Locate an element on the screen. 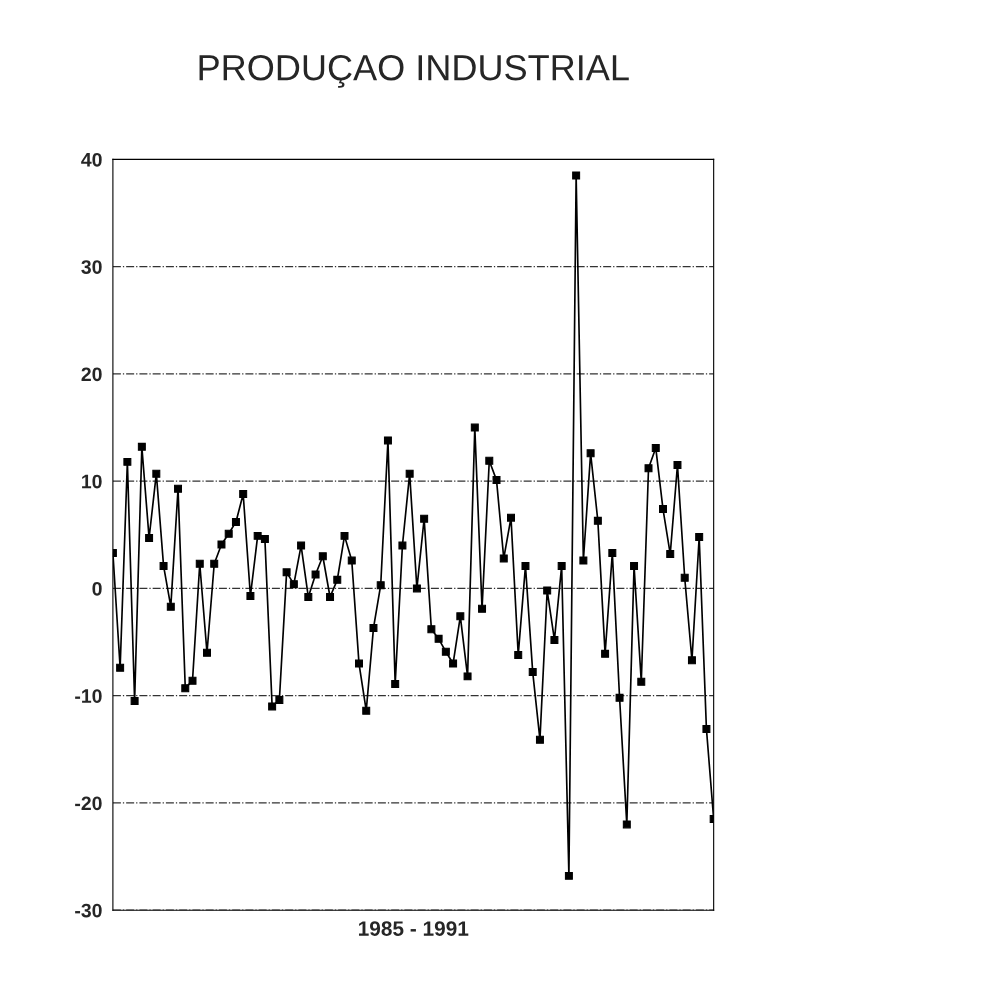  x-axis-title: 1985 - 1991 is located at coordinates (413, 928).